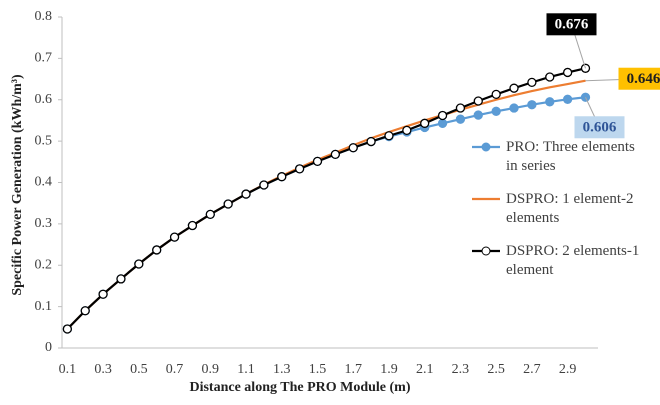 The width and height of the screenshot is (660, 405). What do you see at coordinates (44, 16) in the screenshot?
I see `y-tick-label: 0.8` at bounding box center [44, 16].